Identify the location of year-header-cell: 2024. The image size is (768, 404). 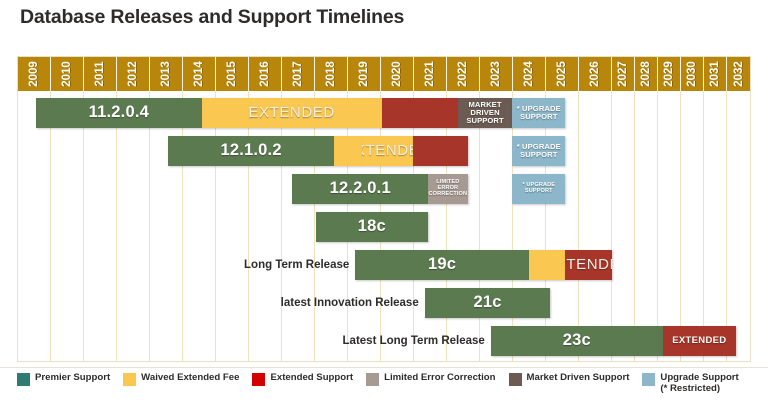
(529, 74).